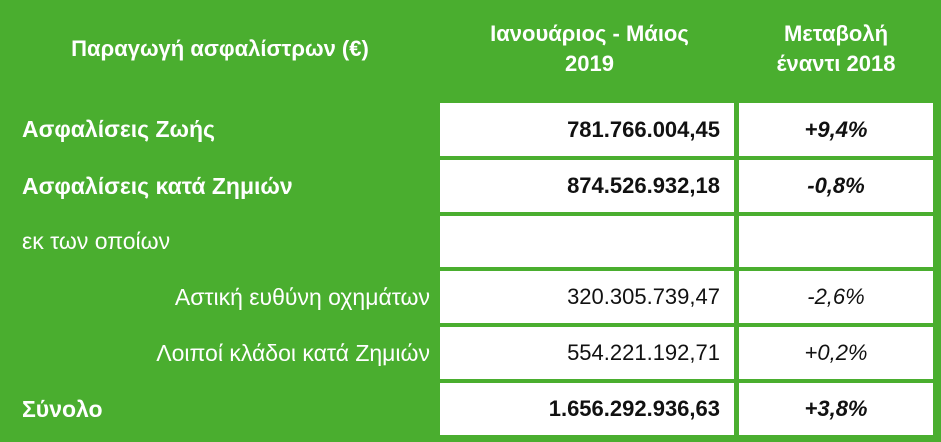 Image resolution: width=941 pixels, height=442 pixels. I want to click on header-change-line1: Μεταβολή, so click(836, 33).